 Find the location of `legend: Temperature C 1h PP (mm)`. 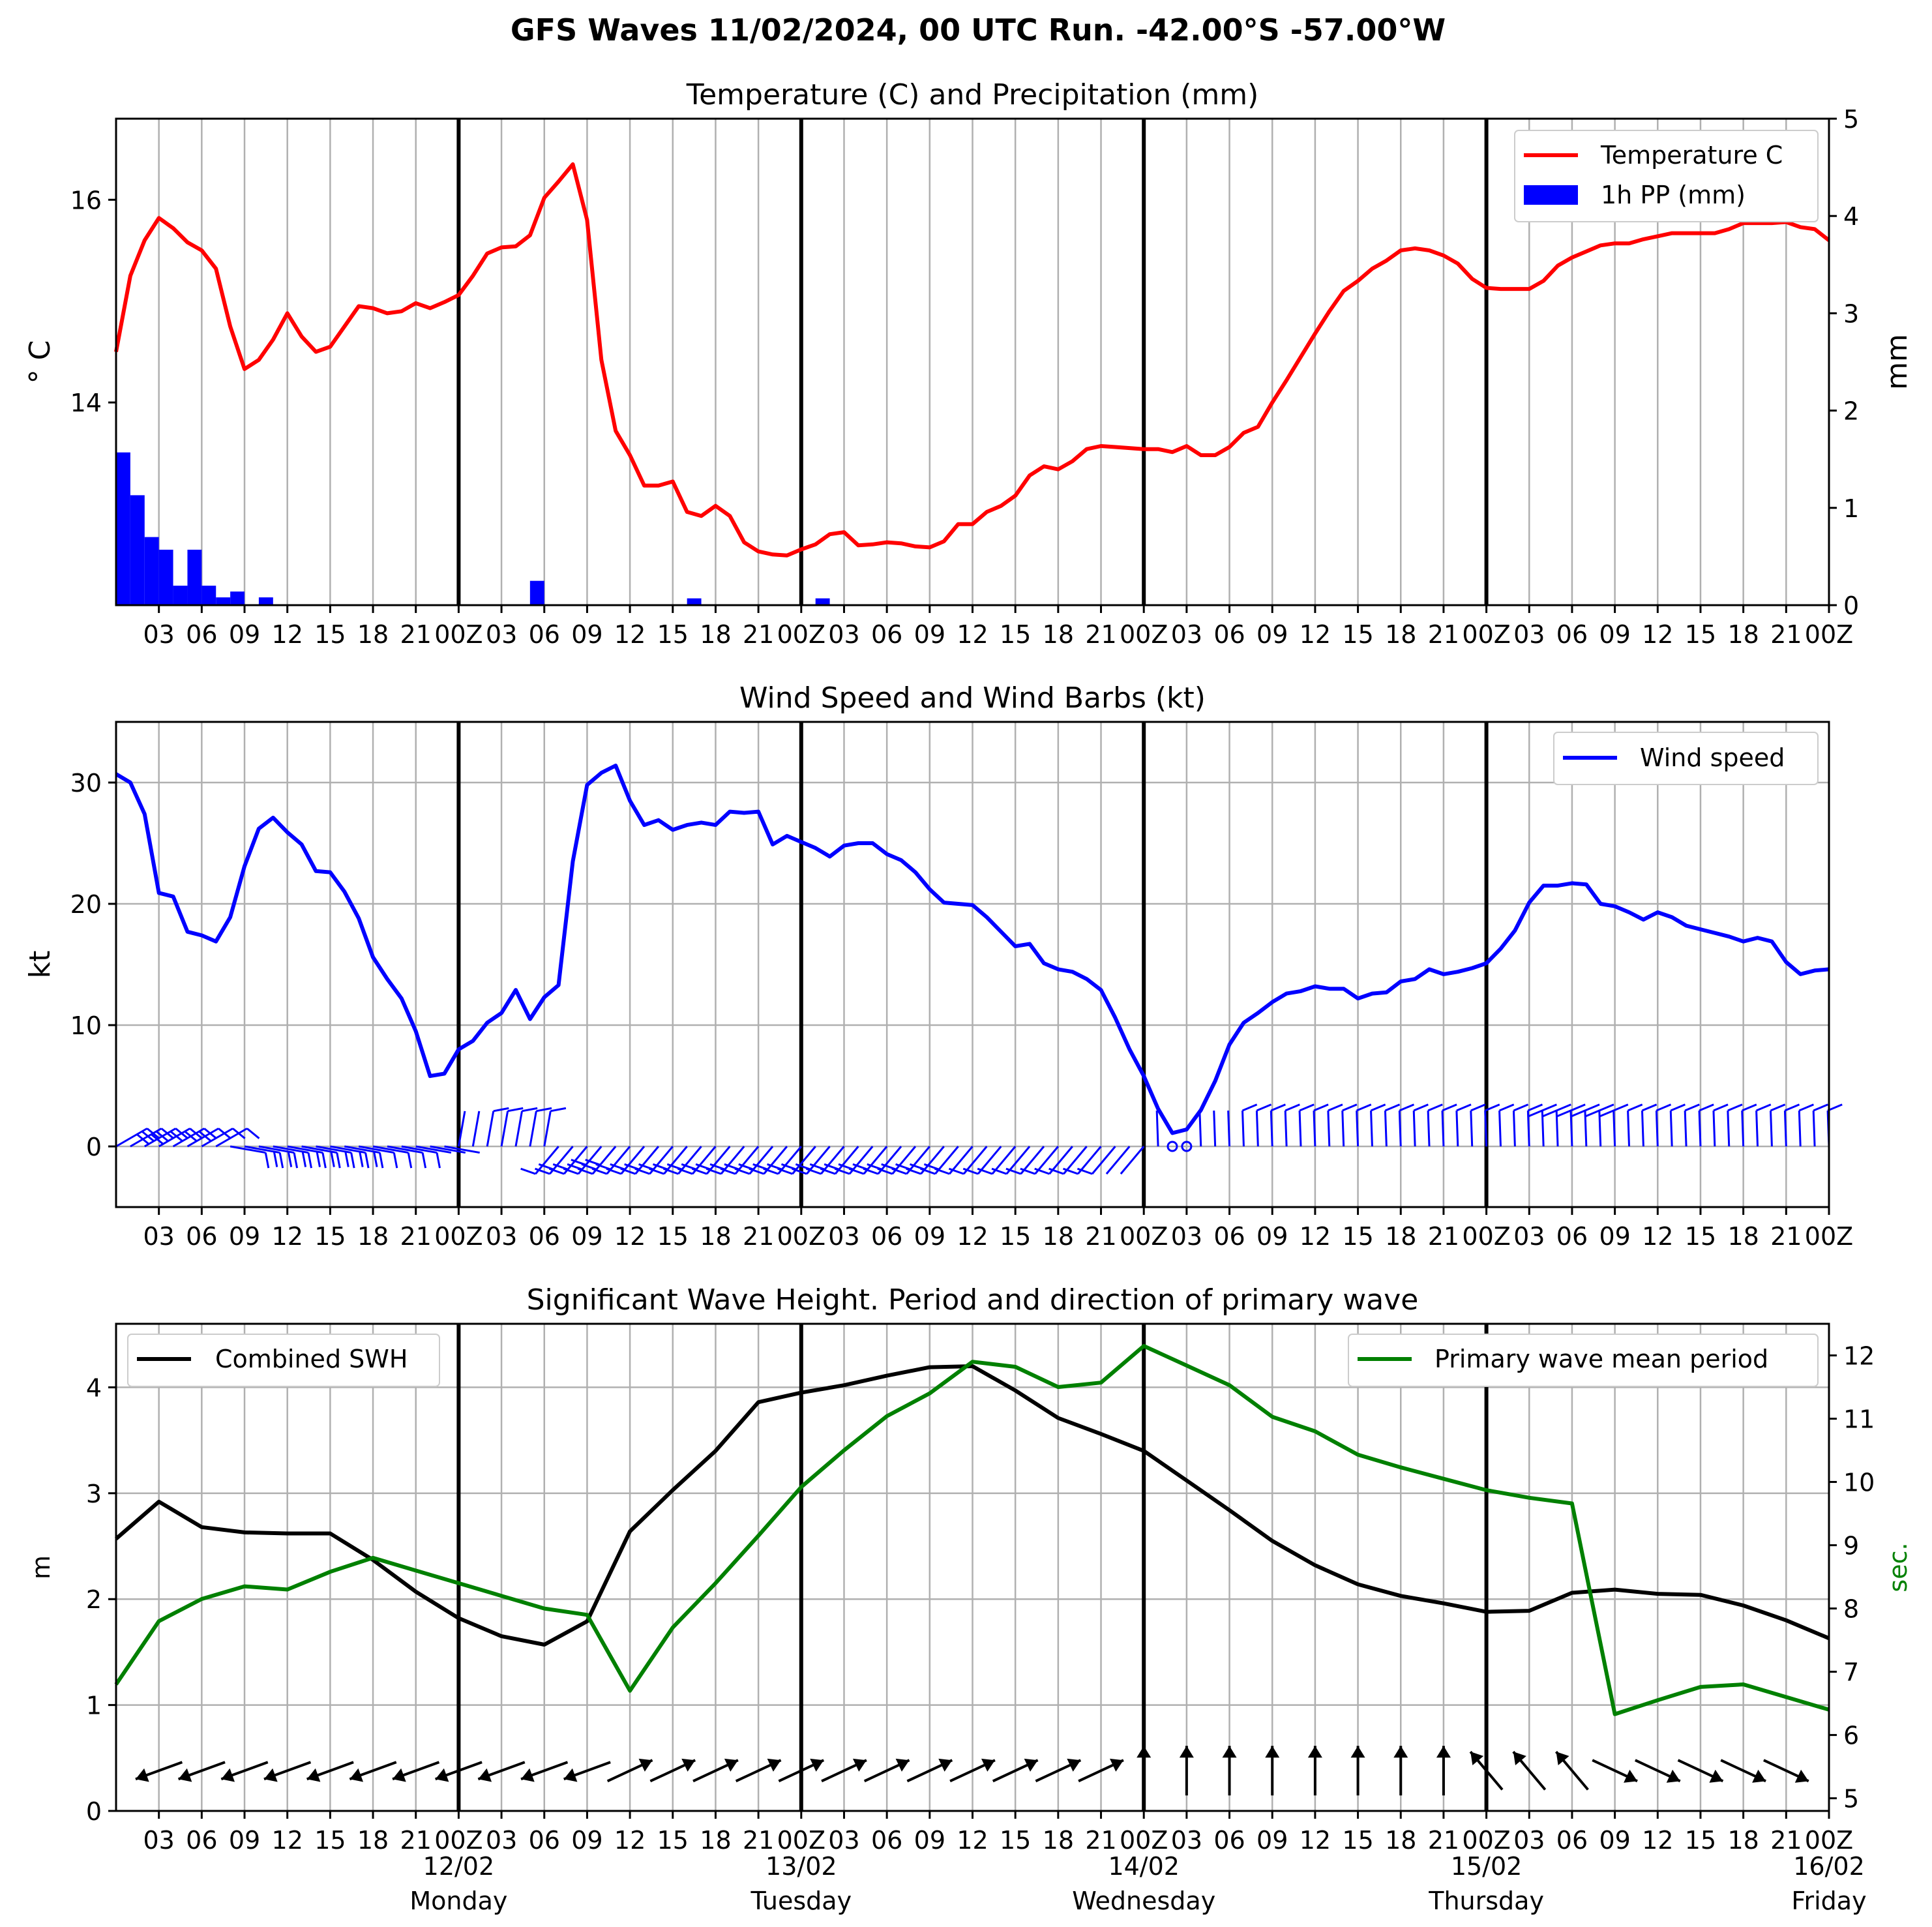

legend: Temperature C 1h PP (mm) is located at coordinates (1666, 176).